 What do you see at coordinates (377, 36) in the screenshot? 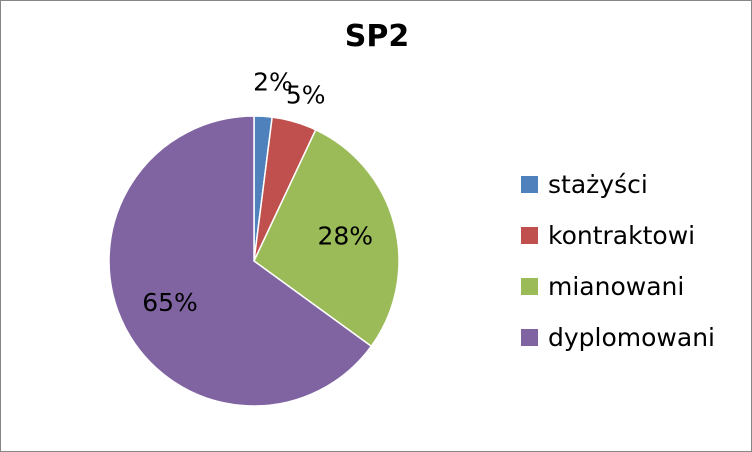
I see `chart-title: SP2` at bounding box center [377, 36].